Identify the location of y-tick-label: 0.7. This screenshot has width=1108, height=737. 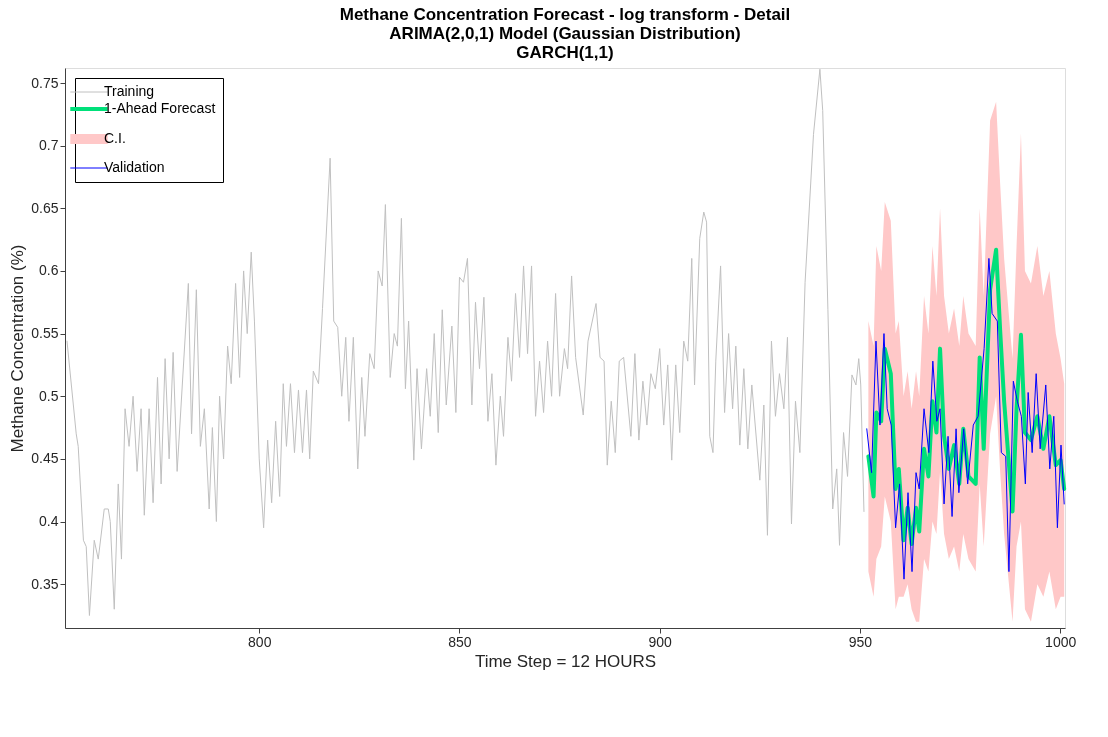
(49, 145).